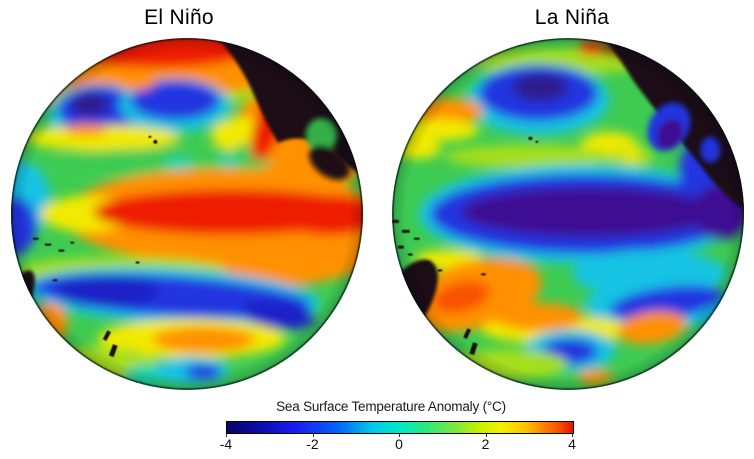 The height and width of the screenshot is (459, 754). I want to click on colorbar-ticks, so click(399, 436).